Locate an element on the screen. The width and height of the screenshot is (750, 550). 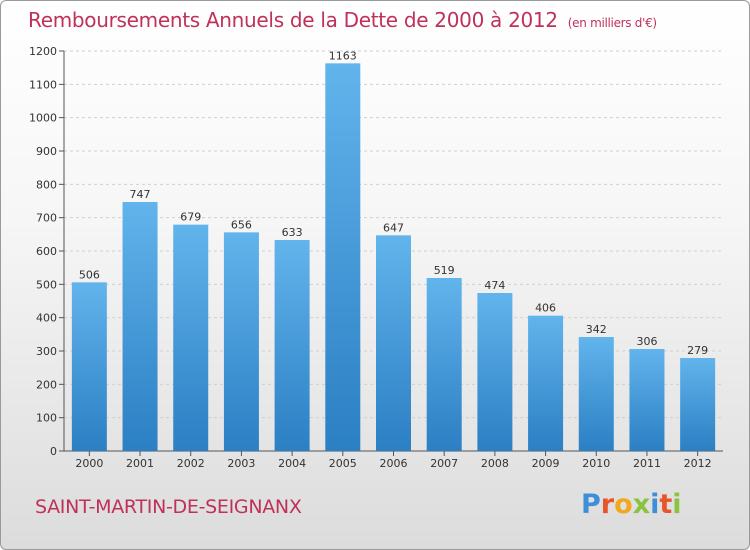
bar-2009 is located at coordinates (546, 383).